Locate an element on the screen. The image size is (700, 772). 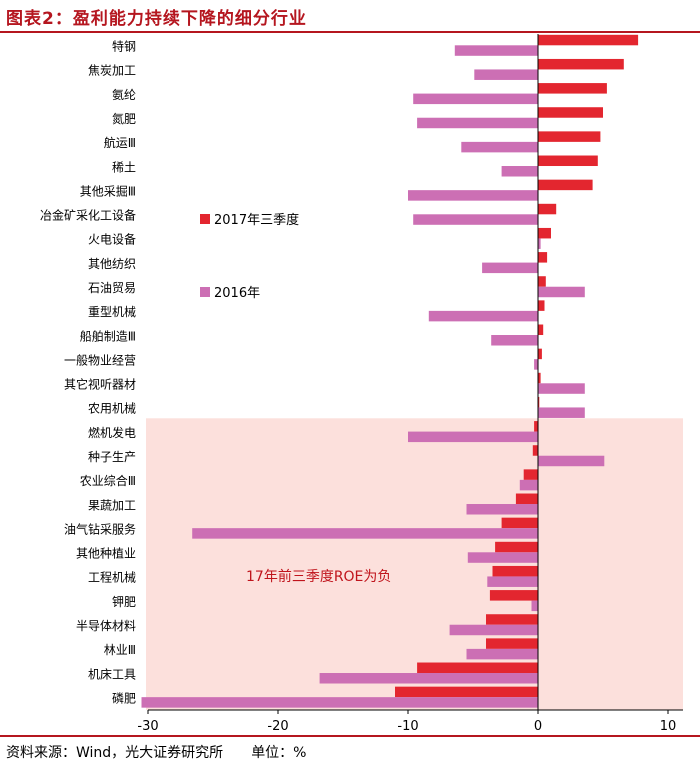
category-label: 氮肥 is located at coordinates (124, 118).